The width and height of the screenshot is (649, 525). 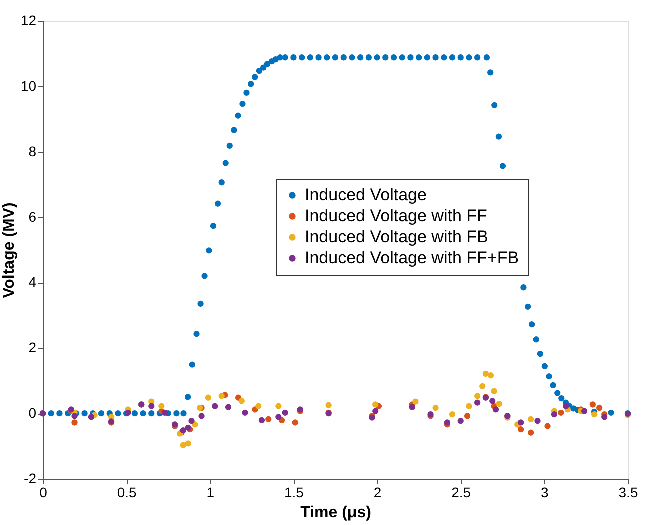 What do you see at coordinates (412, 258) in the screenshot?
I see `legend-label: Induced Voltage with FF+FB` at bounding box center [412, 258].